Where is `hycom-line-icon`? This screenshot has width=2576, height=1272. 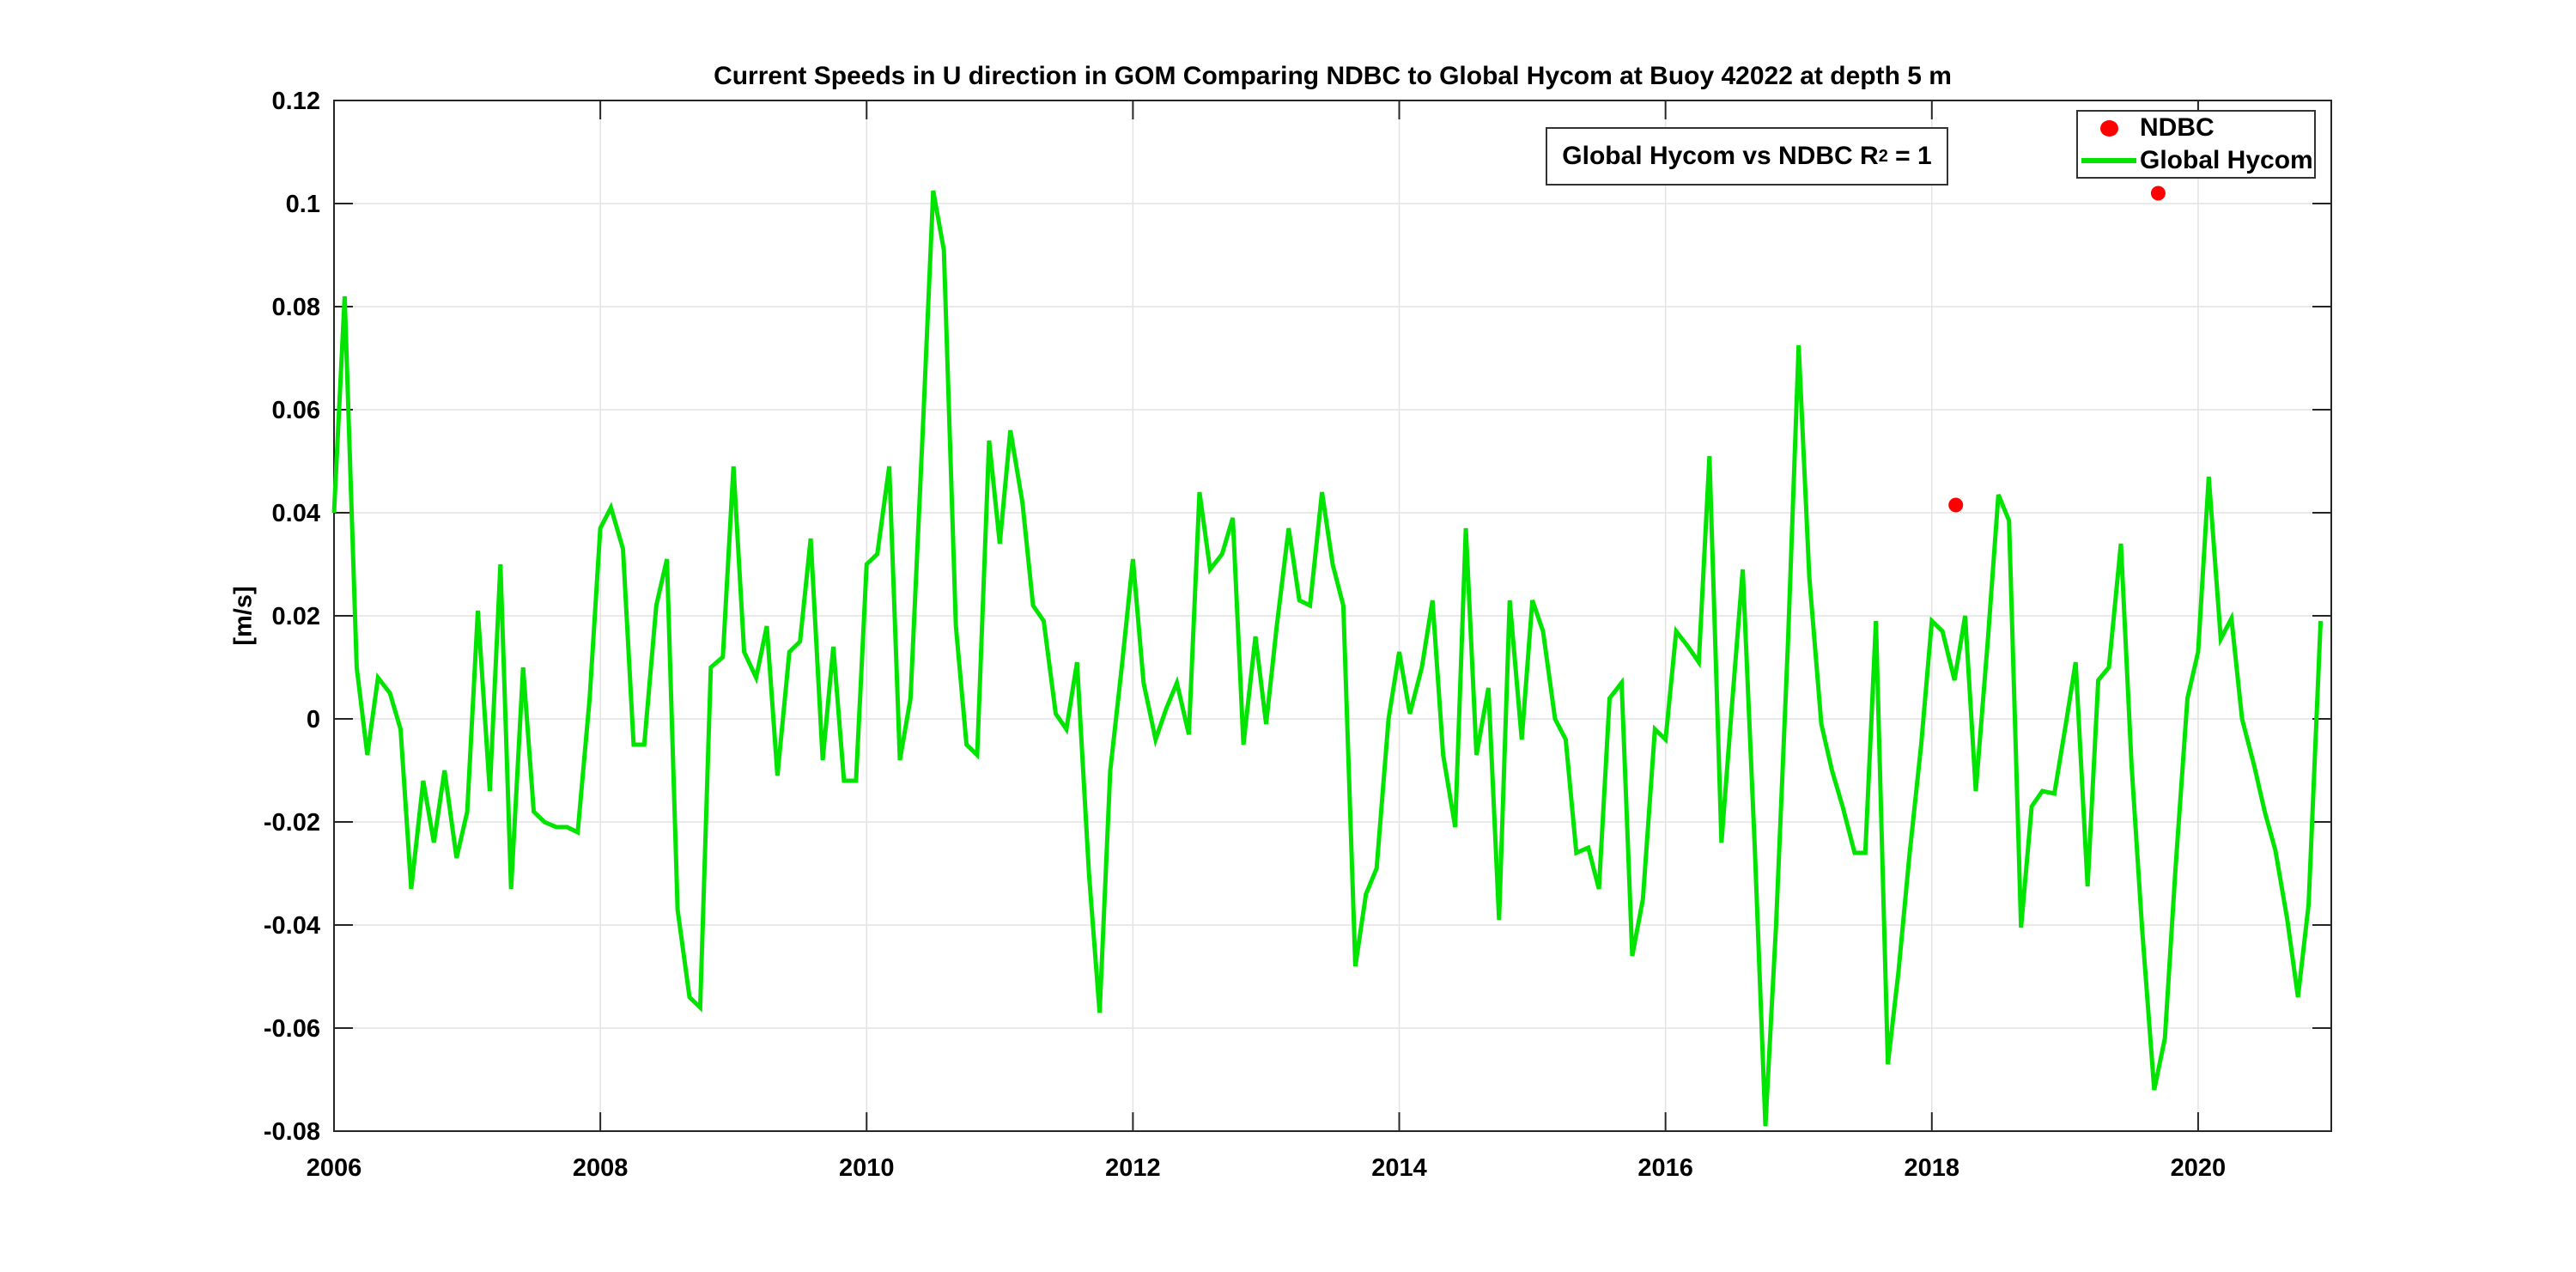
hycom-line-icon is located at coordinates (2108, 160).